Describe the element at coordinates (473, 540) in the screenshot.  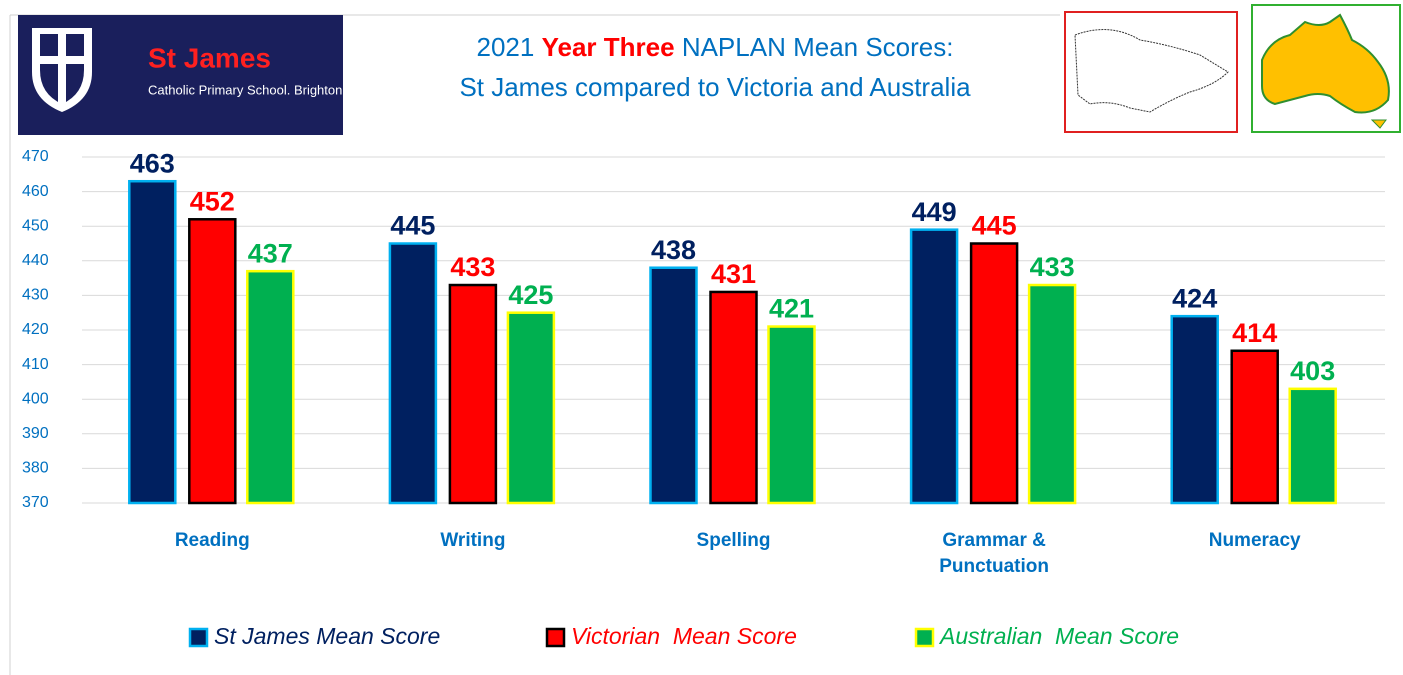
I see `x-tick-label: Writing` at that location.